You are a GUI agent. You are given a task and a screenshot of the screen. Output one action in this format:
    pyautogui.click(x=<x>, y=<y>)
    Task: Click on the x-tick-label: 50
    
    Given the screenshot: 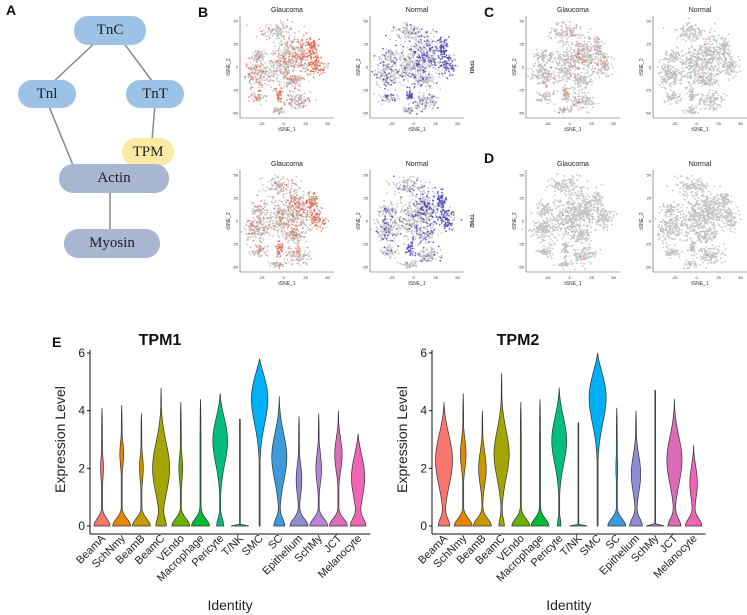 What is the action you would take?
    pyautogui.click(x=327, y=277)
    